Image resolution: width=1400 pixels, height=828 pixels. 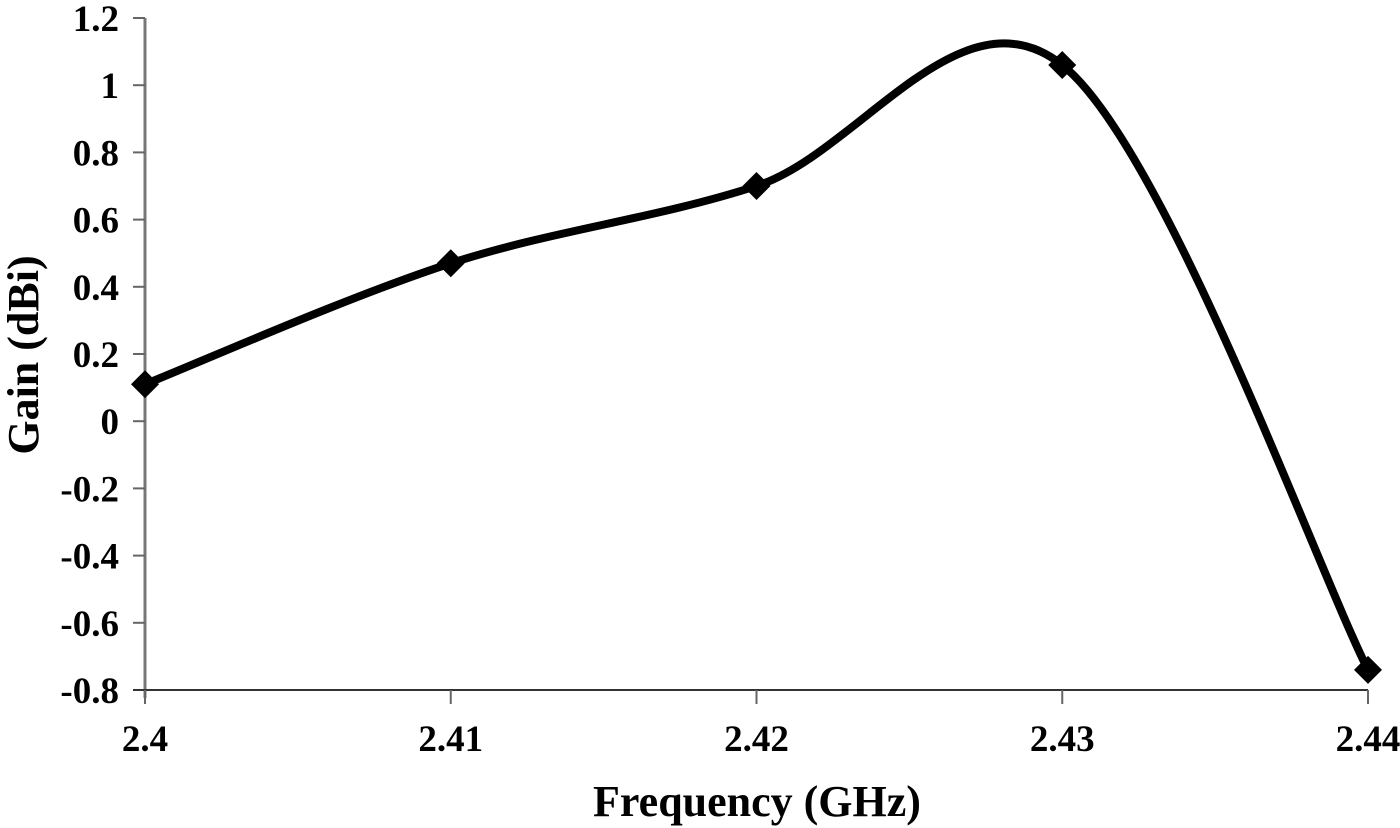 I want to click on y-tick-label: 0.2, so click(x=96, y=355).